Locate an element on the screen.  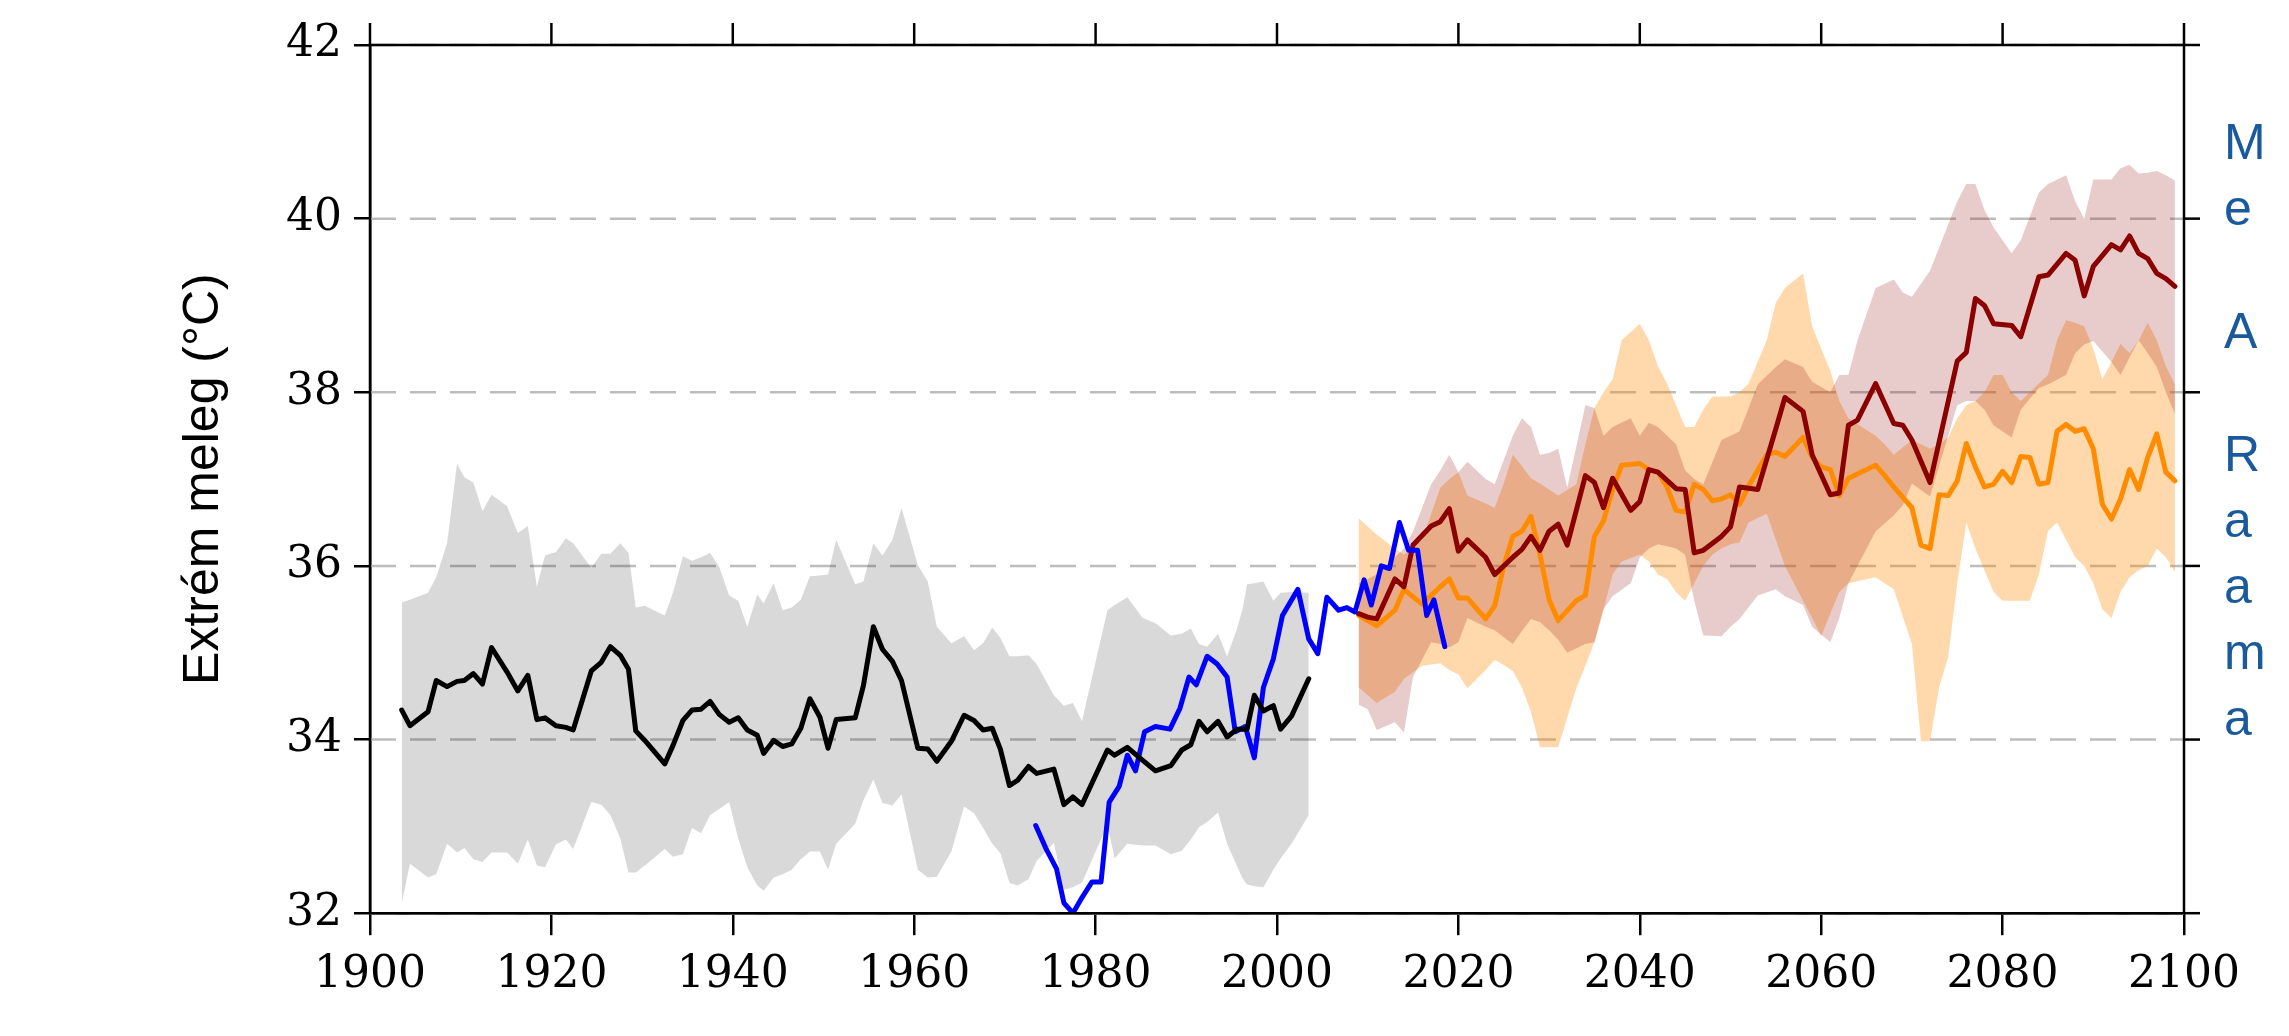
y-tick-label: 38 is located at coordinates (313, 388).